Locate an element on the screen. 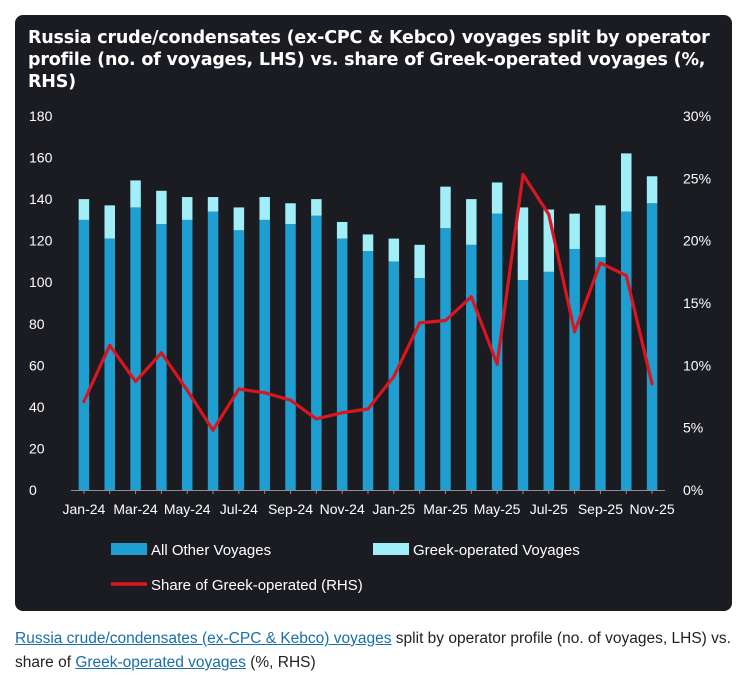  x-tick-label: Jan-24 is located at coordinates (84, 509).